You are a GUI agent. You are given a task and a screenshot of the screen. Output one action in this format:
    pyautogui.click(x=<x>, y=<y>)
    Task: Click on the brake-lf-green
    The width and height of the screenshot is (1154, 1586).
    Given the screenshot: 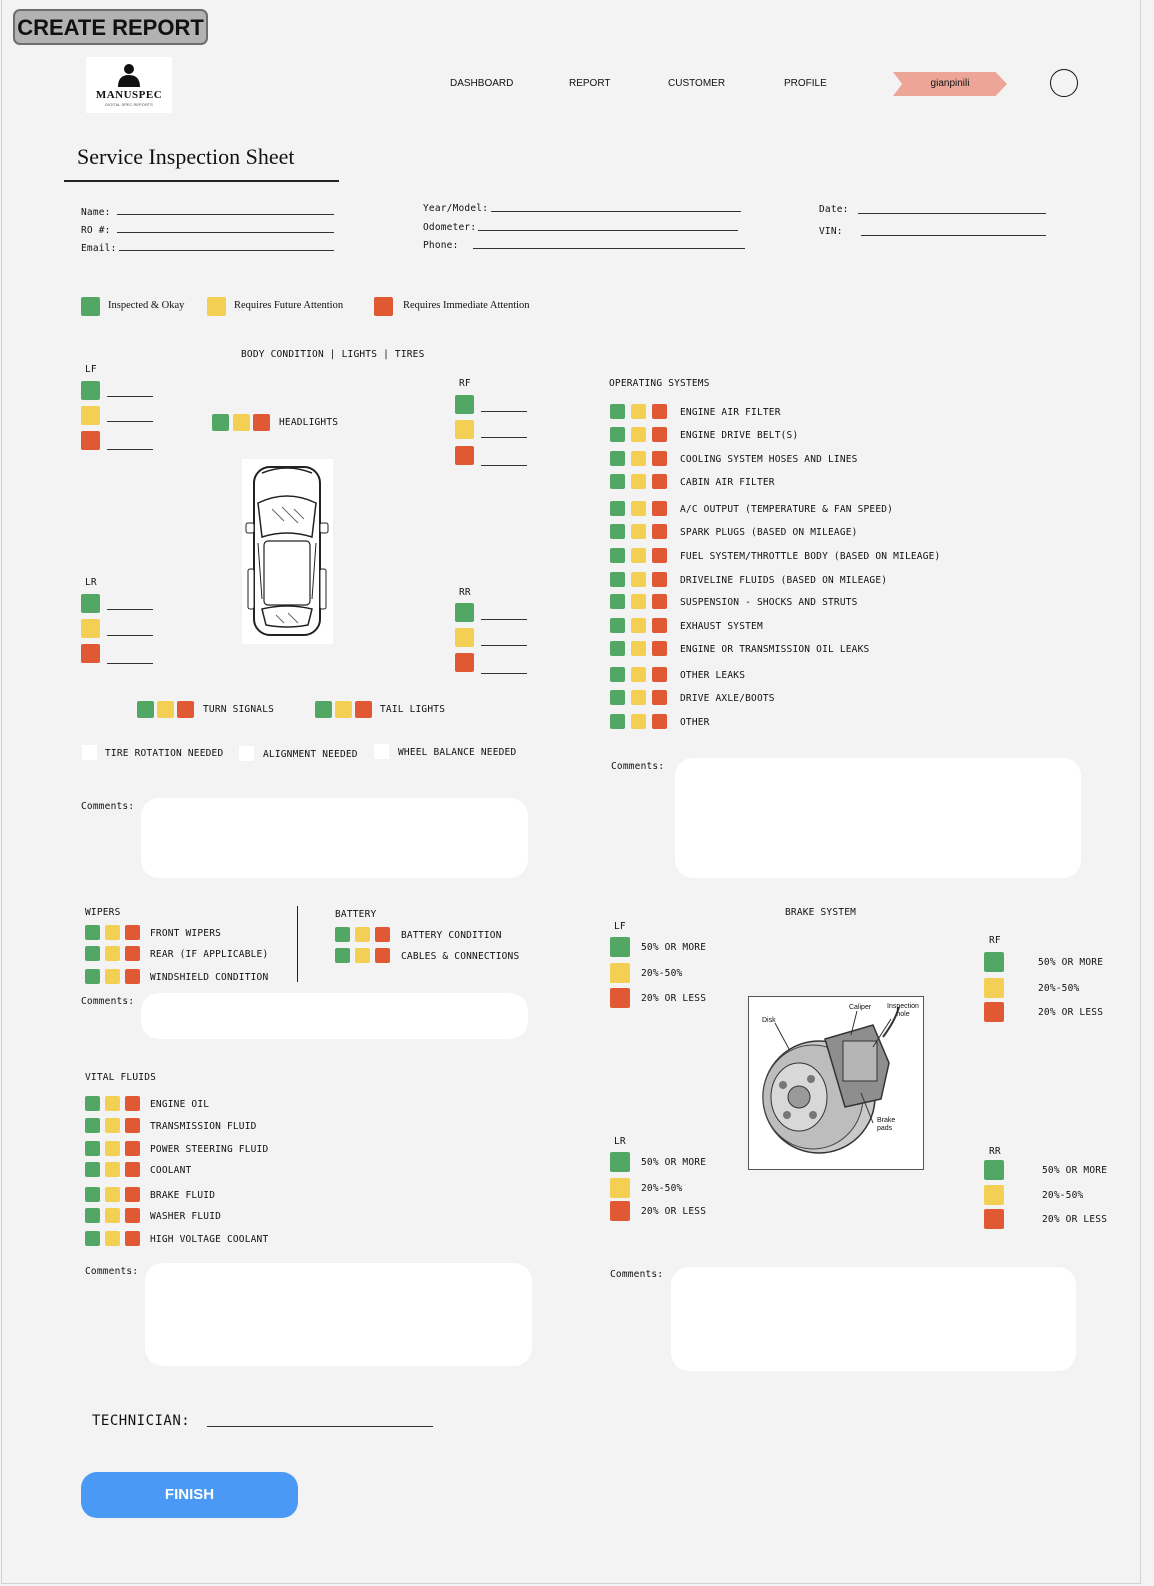 What is the action you would take?
    pyautogui.click(x=620, y=947)
    